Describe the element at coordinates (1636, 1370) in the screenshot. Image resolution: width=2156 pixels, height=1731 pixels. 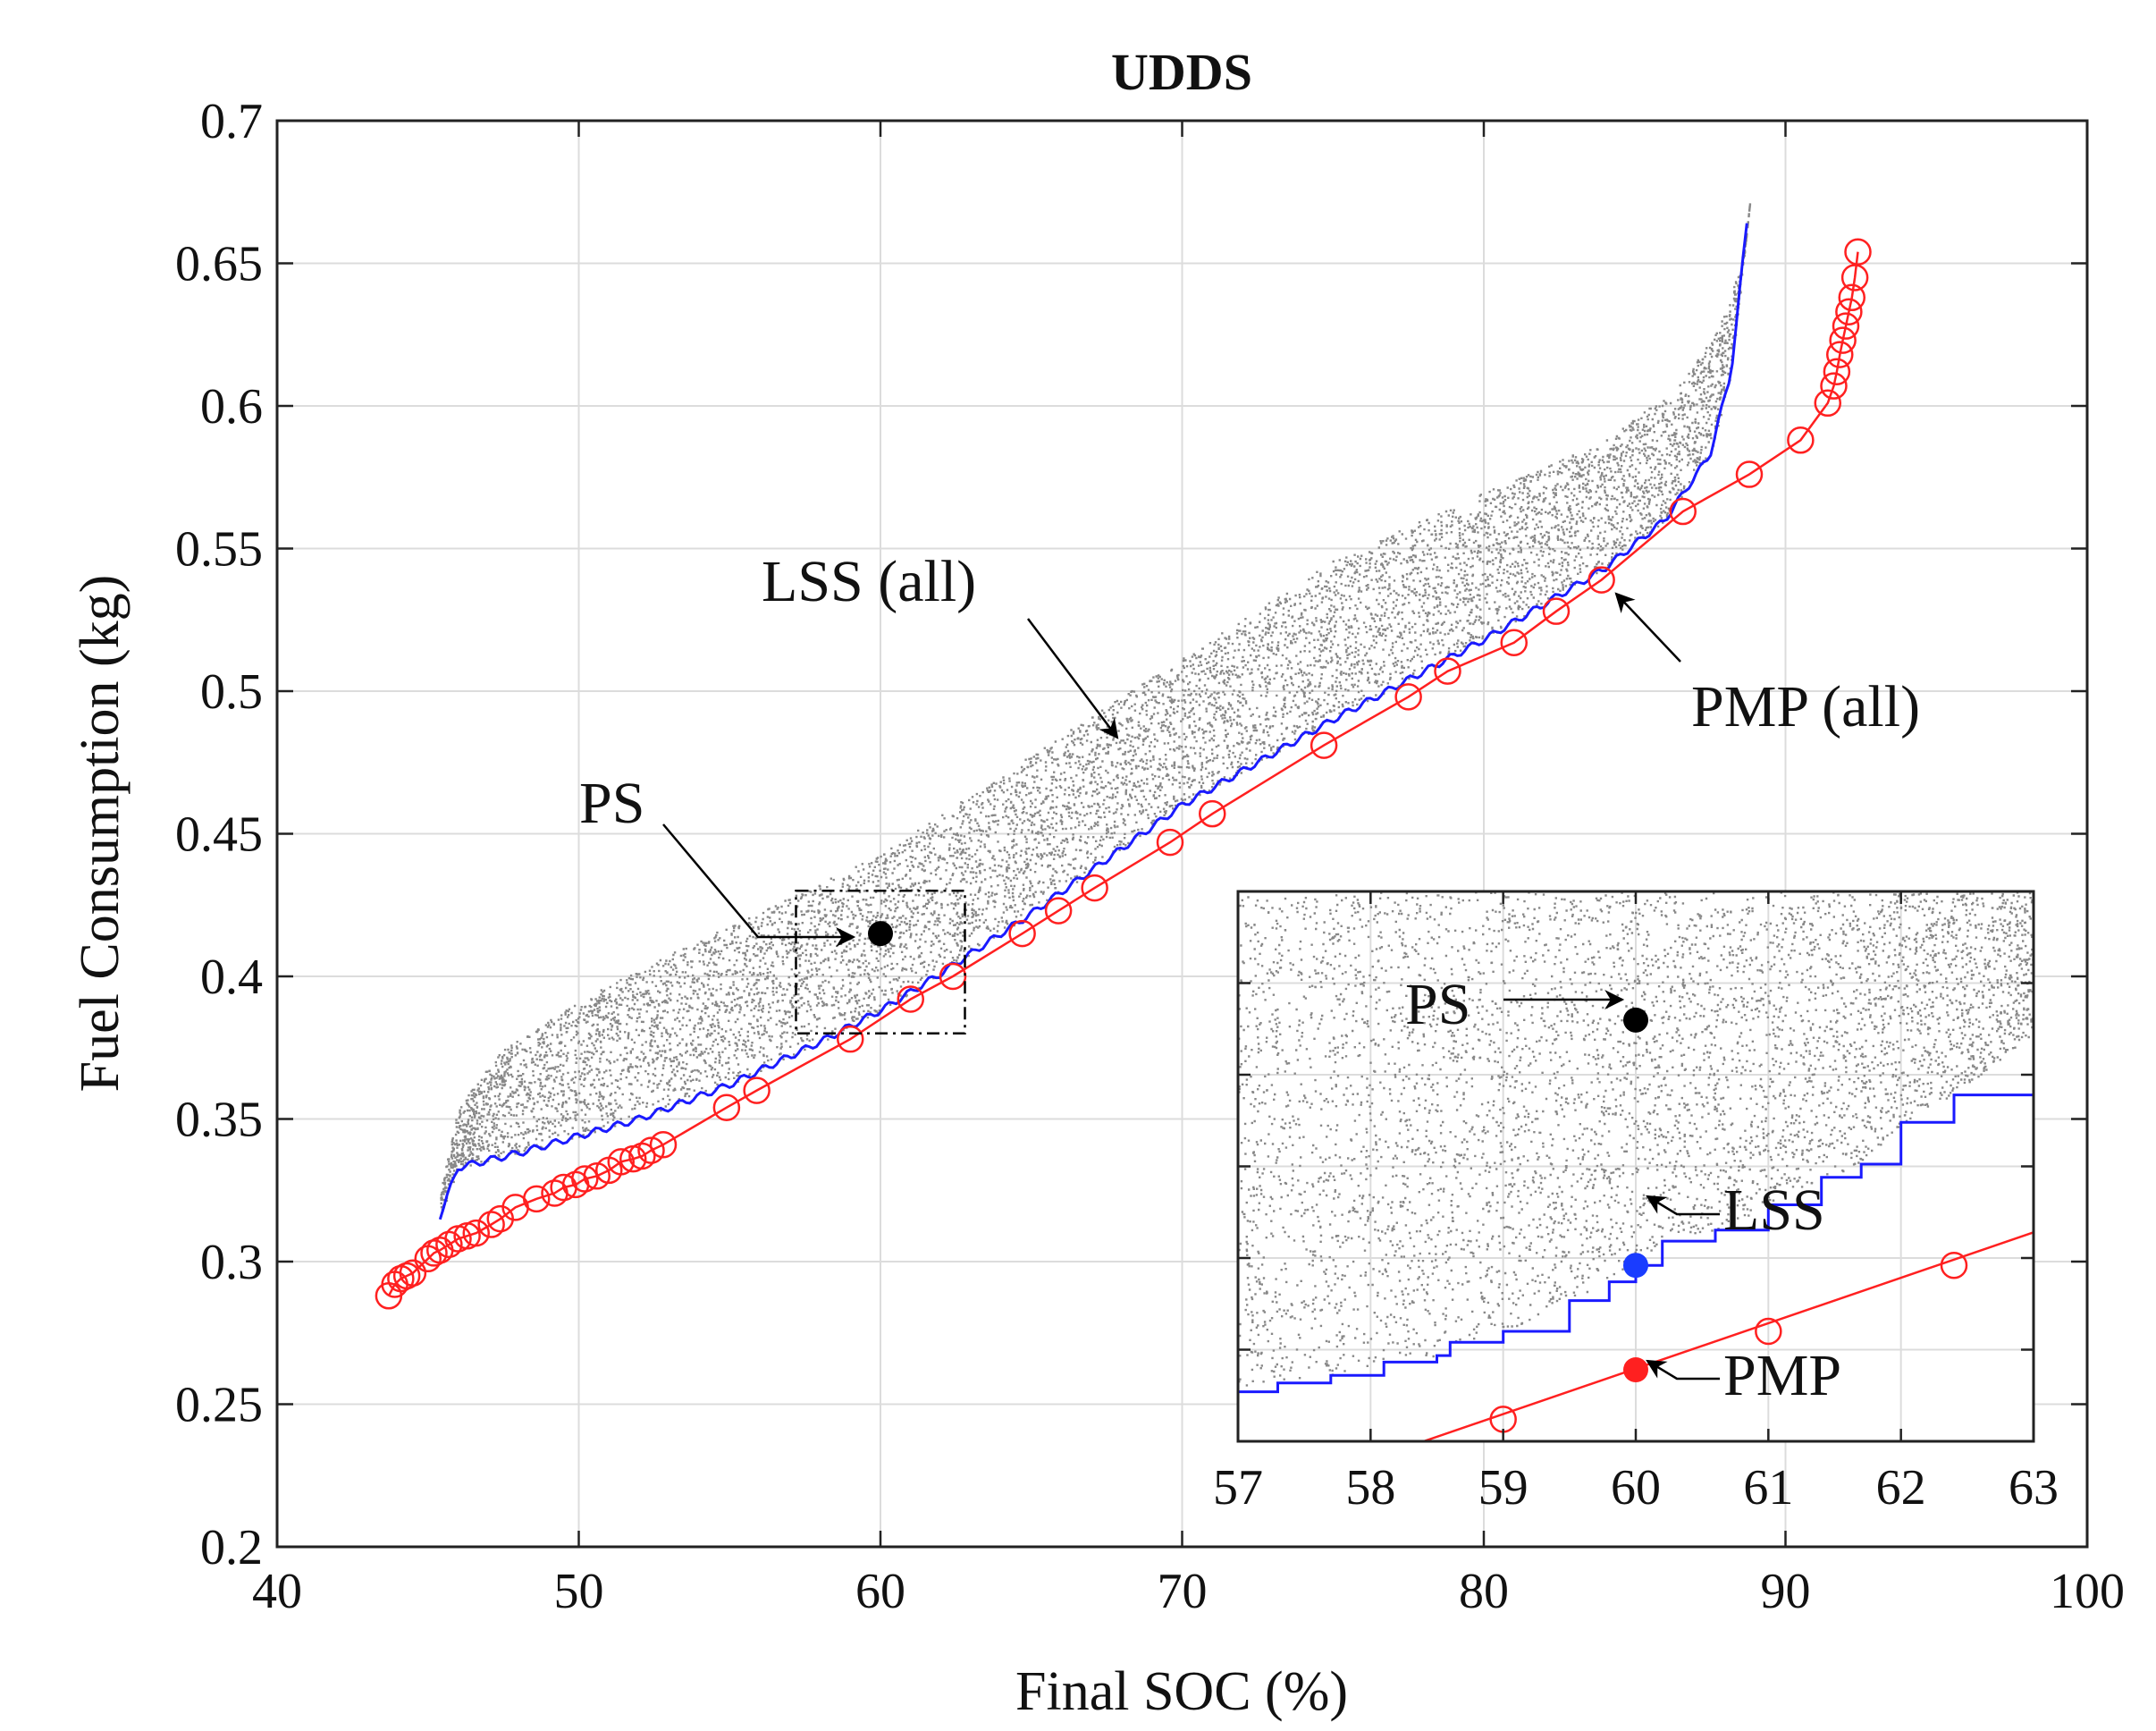
I see `inset-point-pmp` at that location.